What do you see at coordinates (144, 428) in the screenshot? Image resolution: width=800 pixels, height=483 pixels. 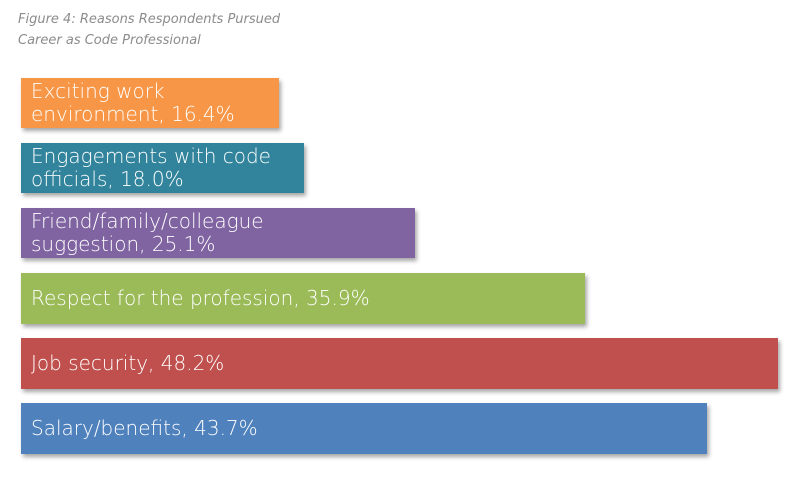 I see `bar-label: Salary/benefits, 43.7%` at bounding box center [144, 428].